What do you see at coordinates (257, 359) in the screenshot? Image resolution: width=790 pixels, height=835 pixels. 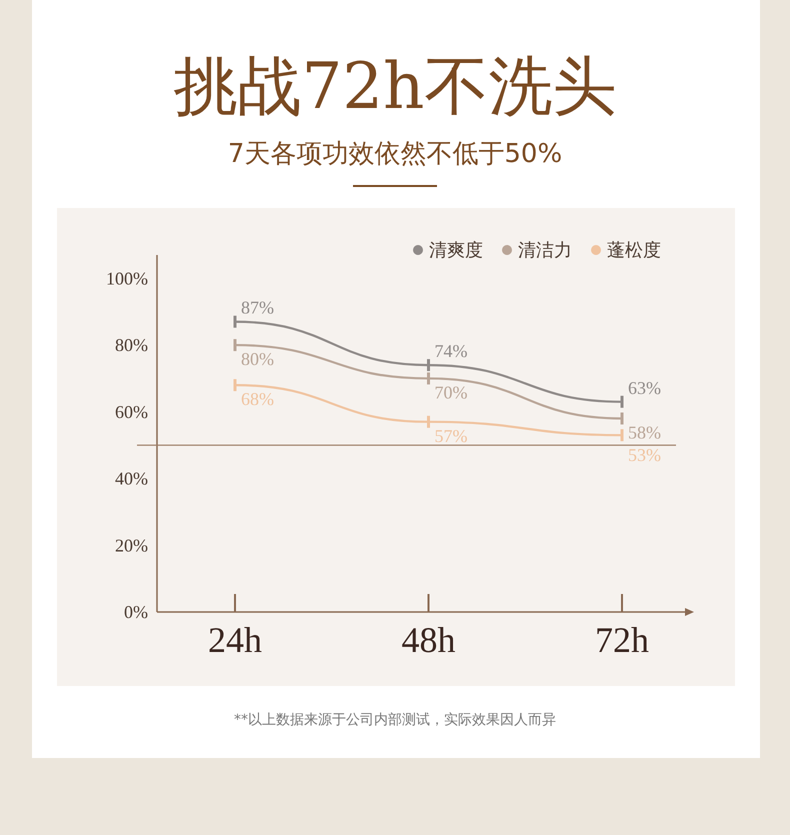 I see `data-label: 80%` at bounding box center [257, 359].